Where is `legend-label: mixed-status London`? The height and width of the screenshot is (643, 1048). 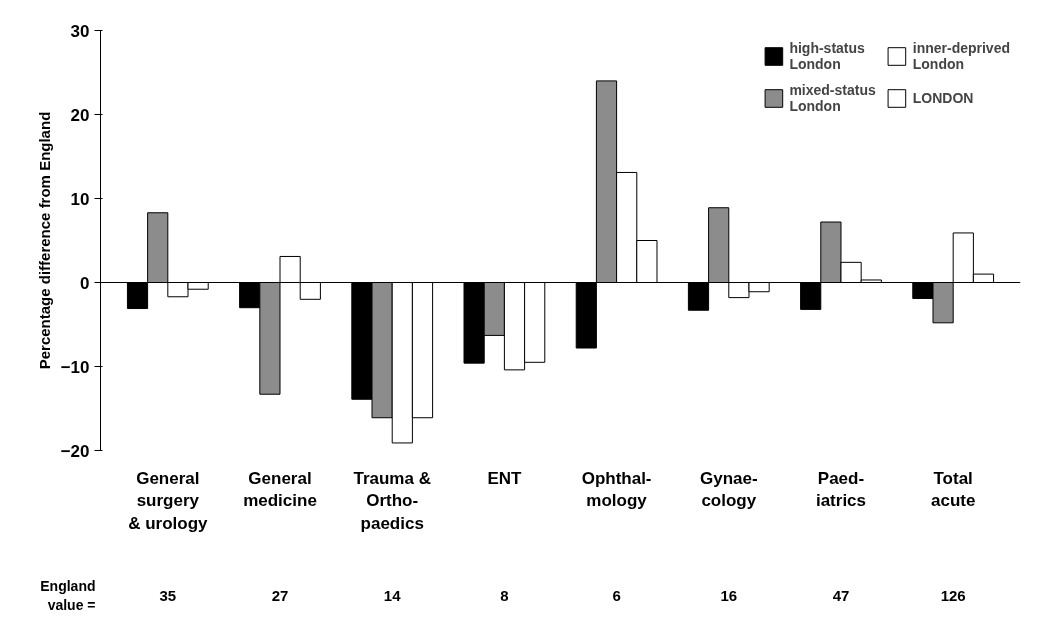
legend-label: mixed-status London is located at coordinates (832, 98).